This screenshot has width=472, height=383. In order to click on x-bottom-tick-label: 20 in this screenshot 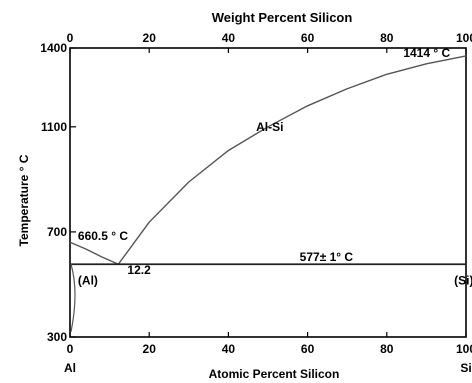, I will do `click(150, 349)`.